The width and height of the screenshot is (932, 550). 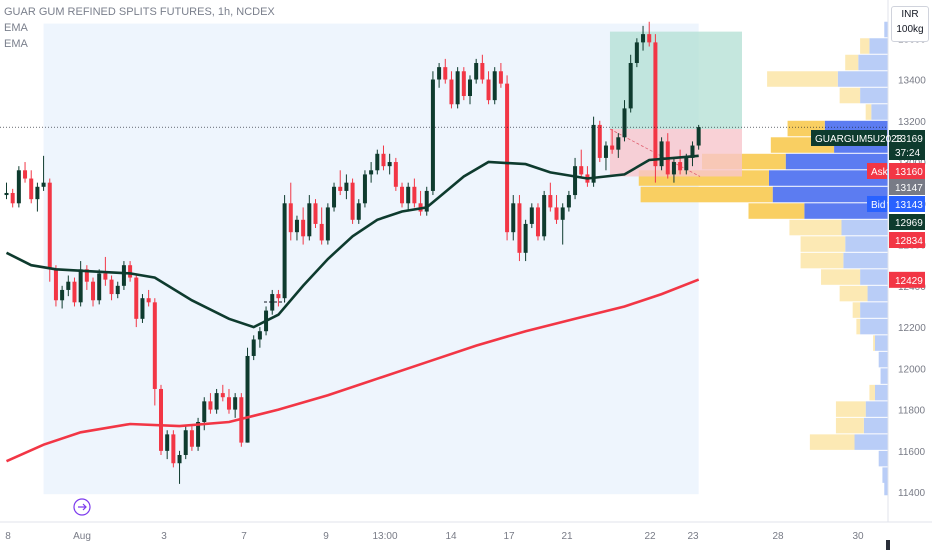 I want to click on time-tick-label: 14, so click(x=451, y=536).